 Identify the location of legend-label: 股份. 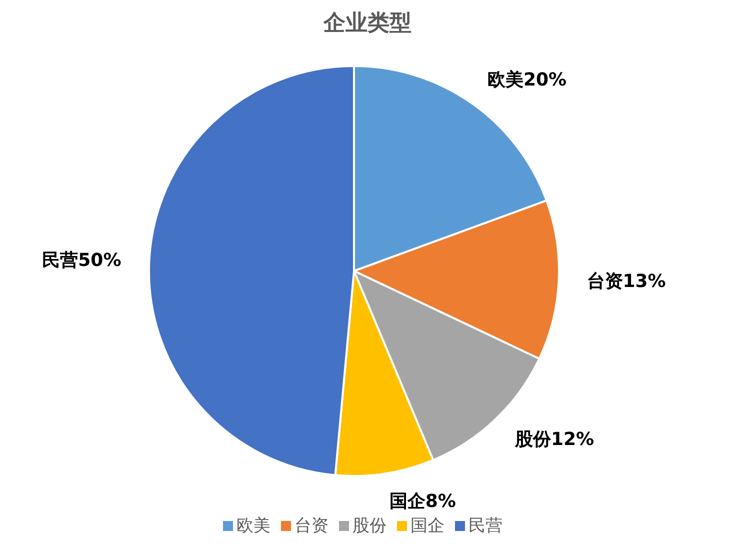
(369, 526).